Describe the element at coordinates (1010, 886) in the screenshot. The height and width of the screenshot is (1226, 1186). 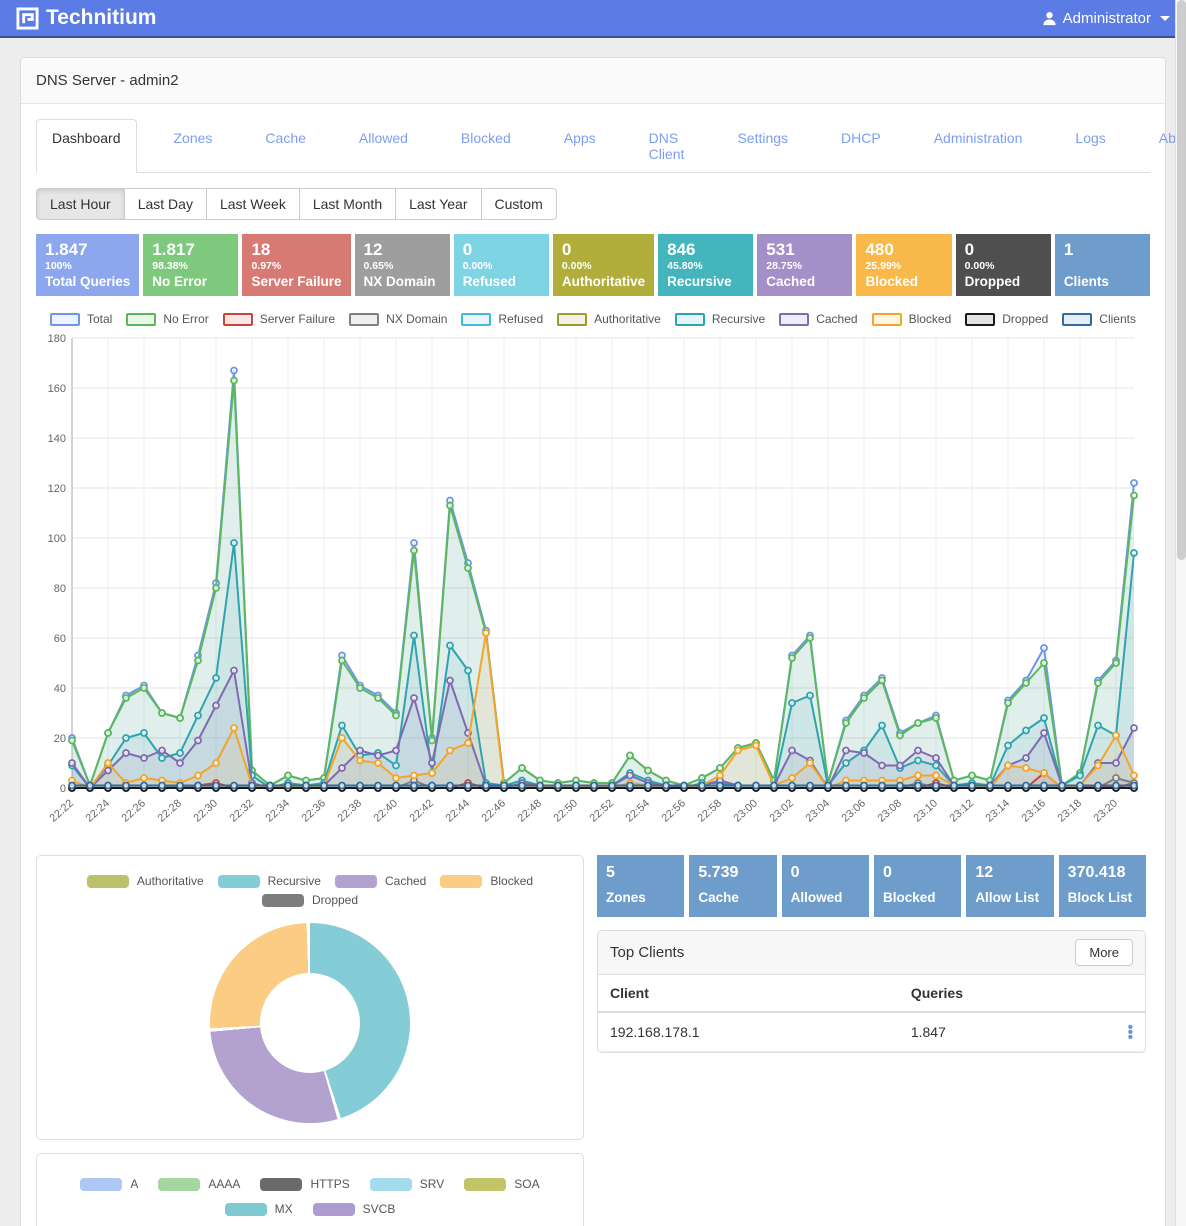
I see `mini-stat-allow-list: 12 Allow List` at that location.